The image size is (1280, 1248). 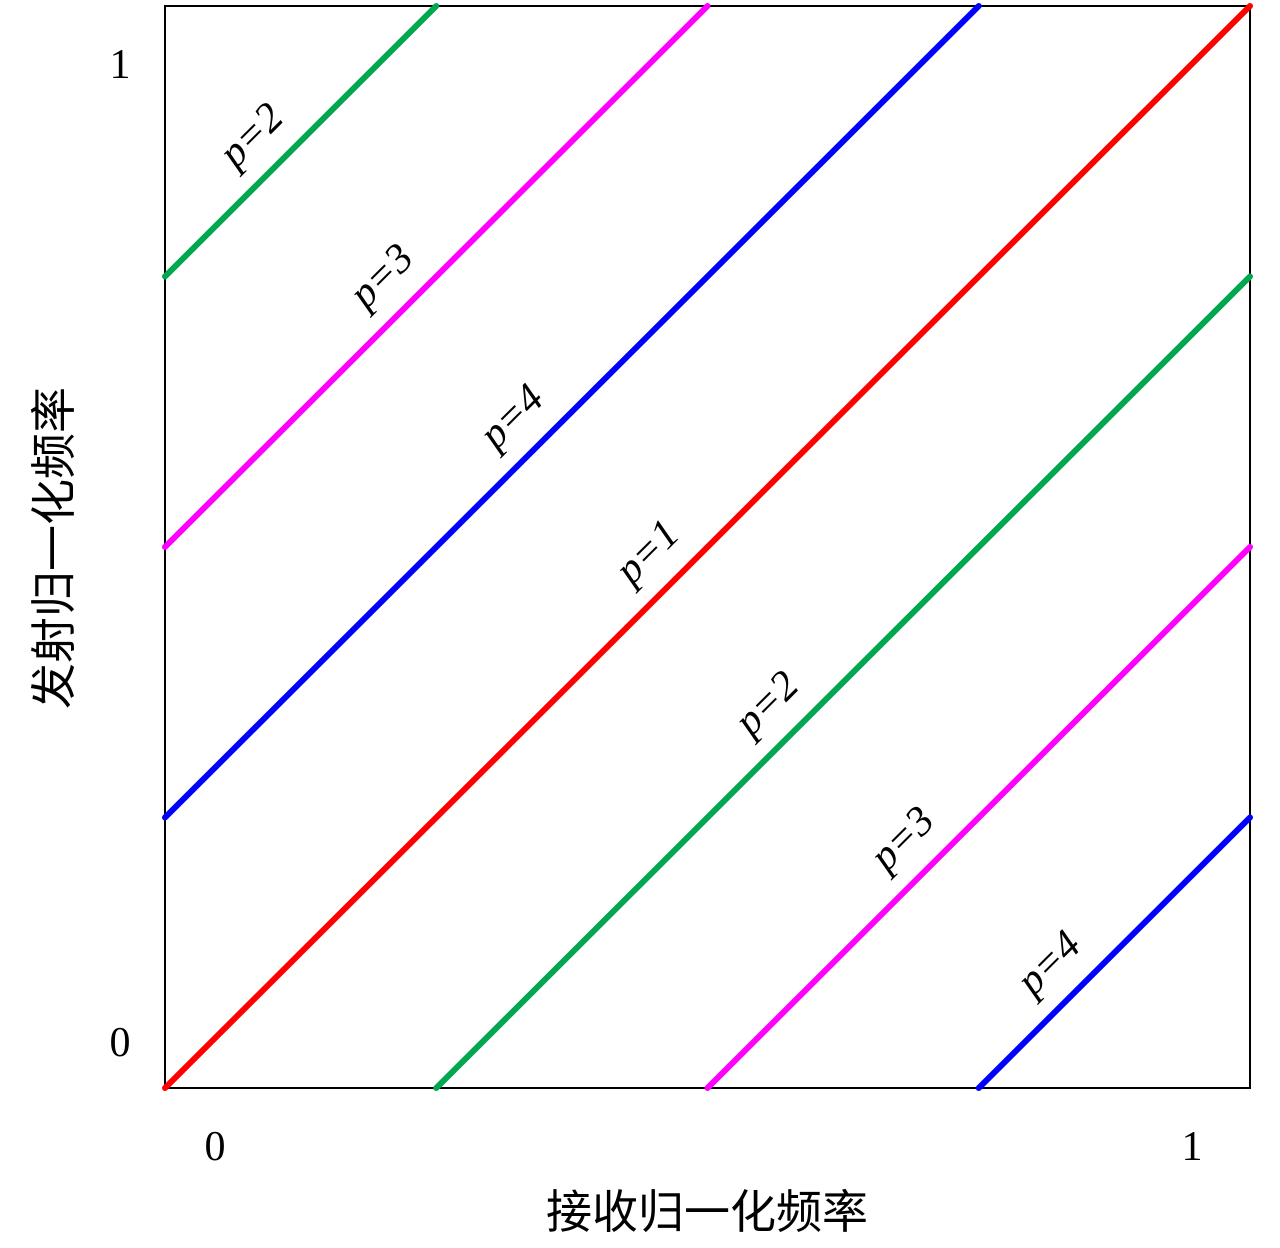 What do you see at coordinates (120, 1043) in the screenshot?
I see `y-tick-label: 0` at bounding box center [120, 1043].